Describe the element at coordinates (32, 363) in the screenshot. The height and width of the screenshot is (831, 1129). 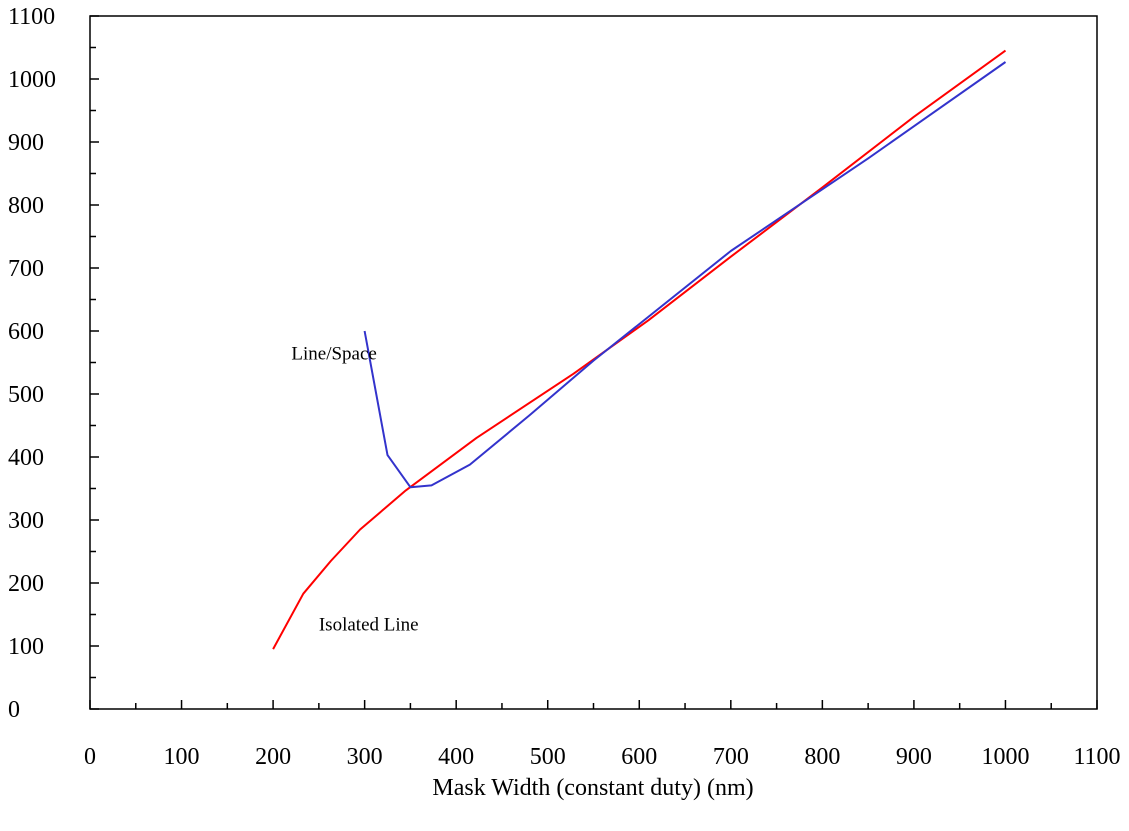
I see `y-axis-tick-labels: 0 100 200 300 400 500 600 700 800 900 1000 1100` at that location.